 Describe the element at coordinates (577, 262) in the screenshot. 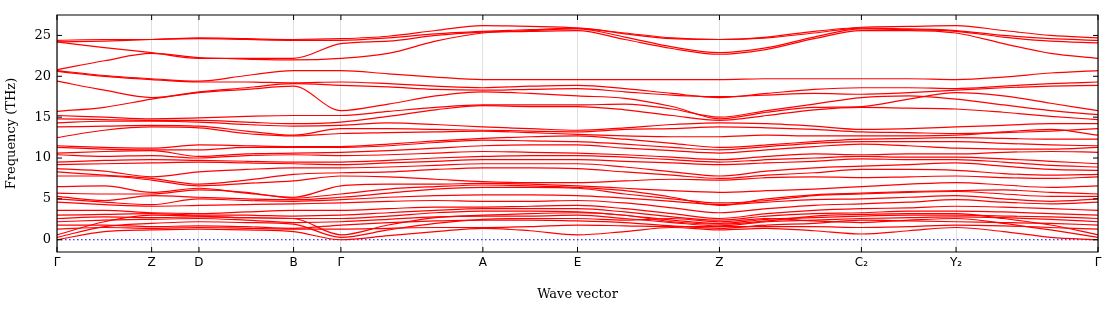

I see `x-tick-label: E` at that location.